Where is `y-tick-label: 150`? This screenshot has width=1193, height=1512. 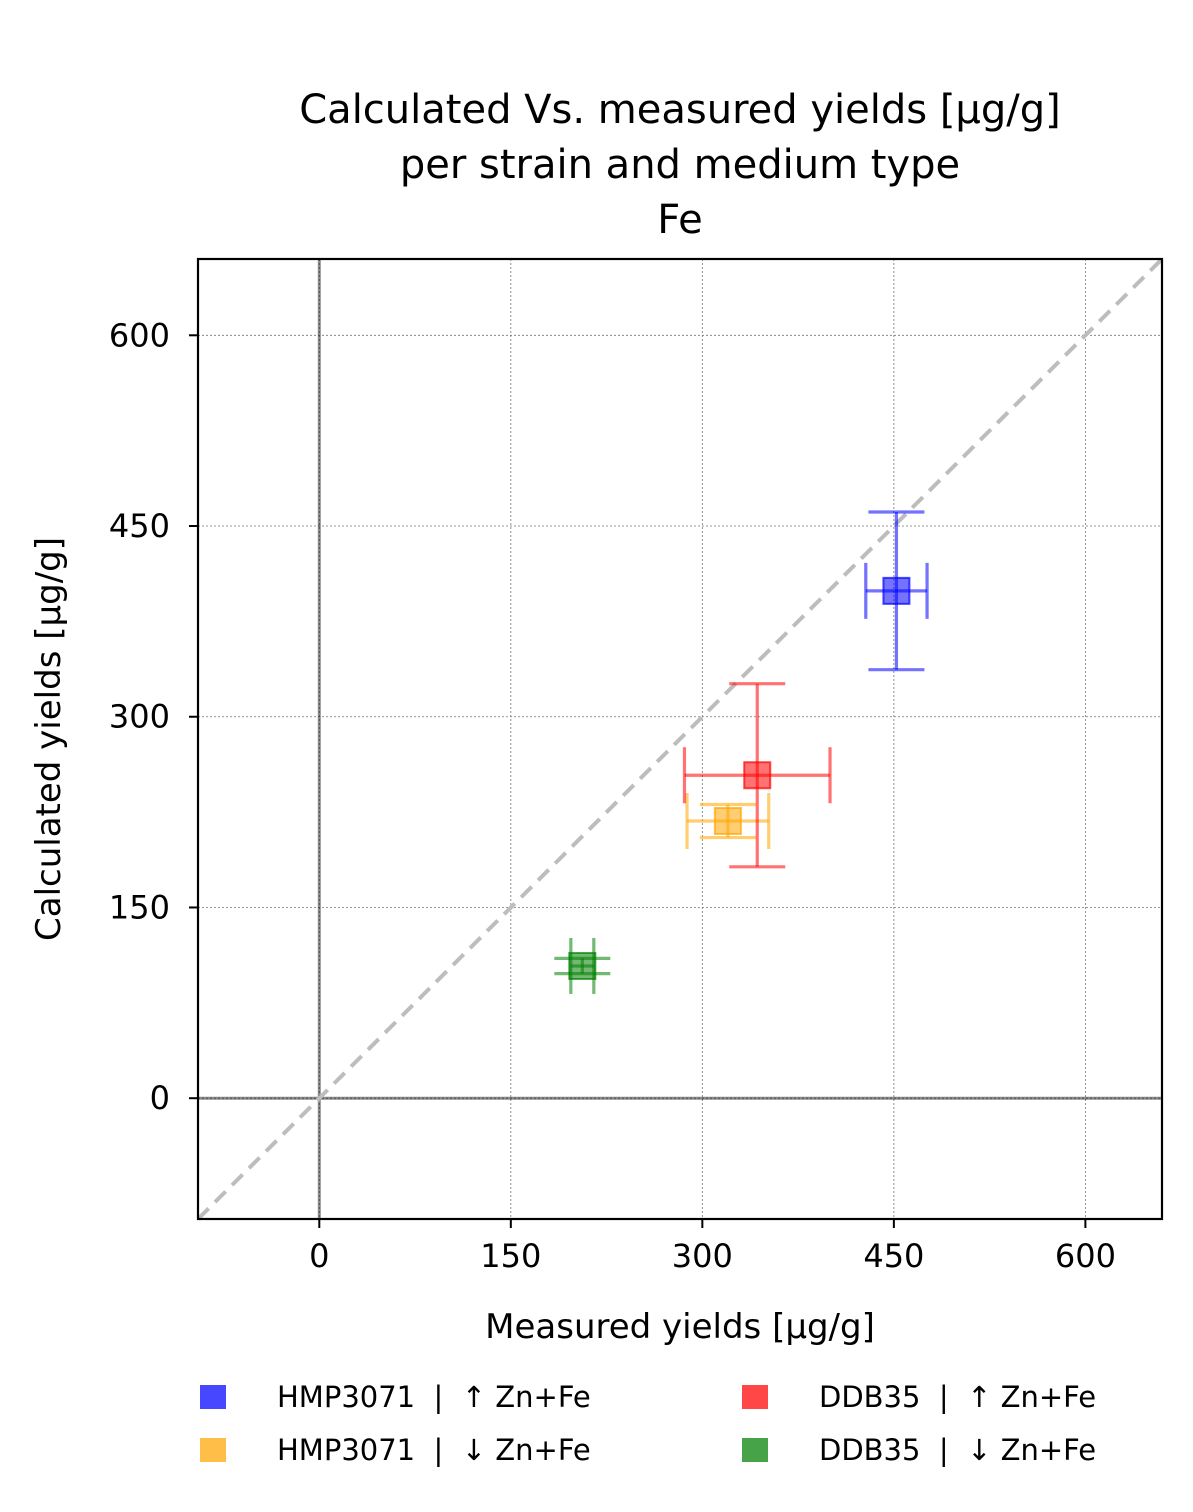 y-tick-label: 150 is located at coordinates (139, 907).